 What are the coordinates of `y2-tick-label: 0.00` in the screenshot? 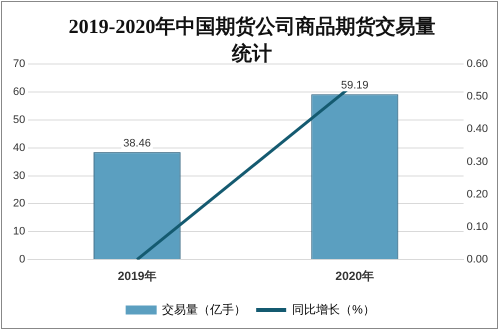 It's located at (477, 260).